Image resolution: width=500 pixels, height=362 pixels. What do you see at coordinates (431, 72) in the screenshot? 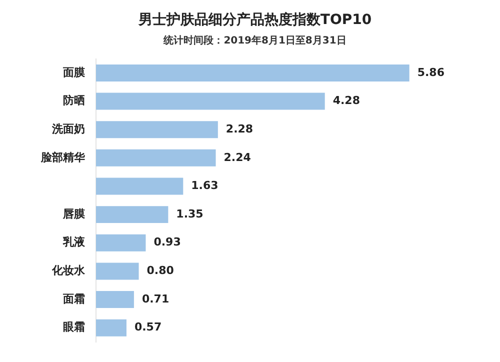
I see `data-label: 5.86` at bounding box center [431, 72].